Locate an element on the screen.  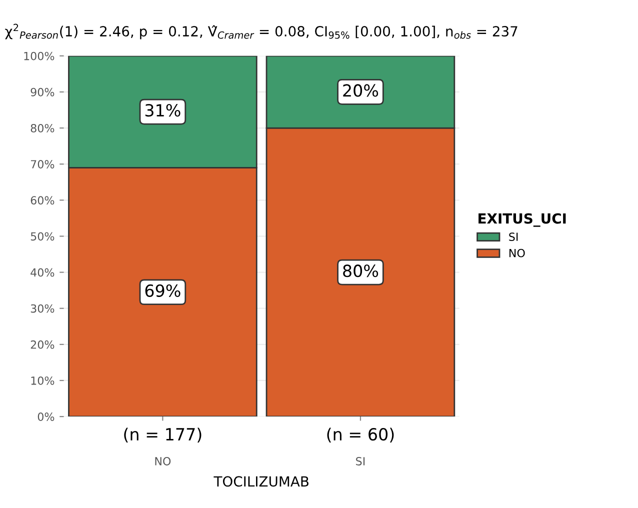
y-tick-label: 50% is located at coordinates (42, 236).